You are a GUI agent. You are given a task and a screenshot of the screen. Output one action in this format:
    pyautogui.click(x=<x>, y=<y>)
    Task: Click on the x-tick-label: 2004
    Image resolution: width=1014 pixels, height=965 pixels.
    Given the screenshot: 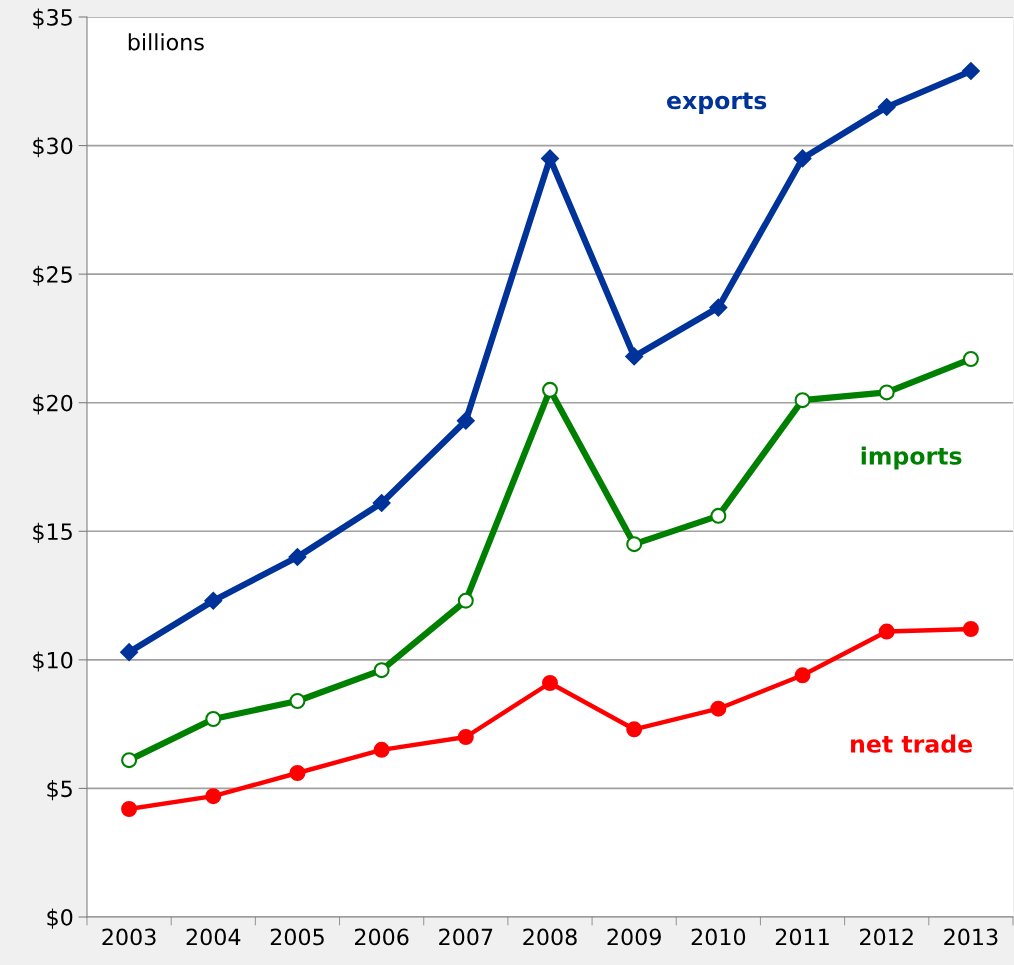 What is the action you would take?
    pyautogui.click(x=213, y=937)
    